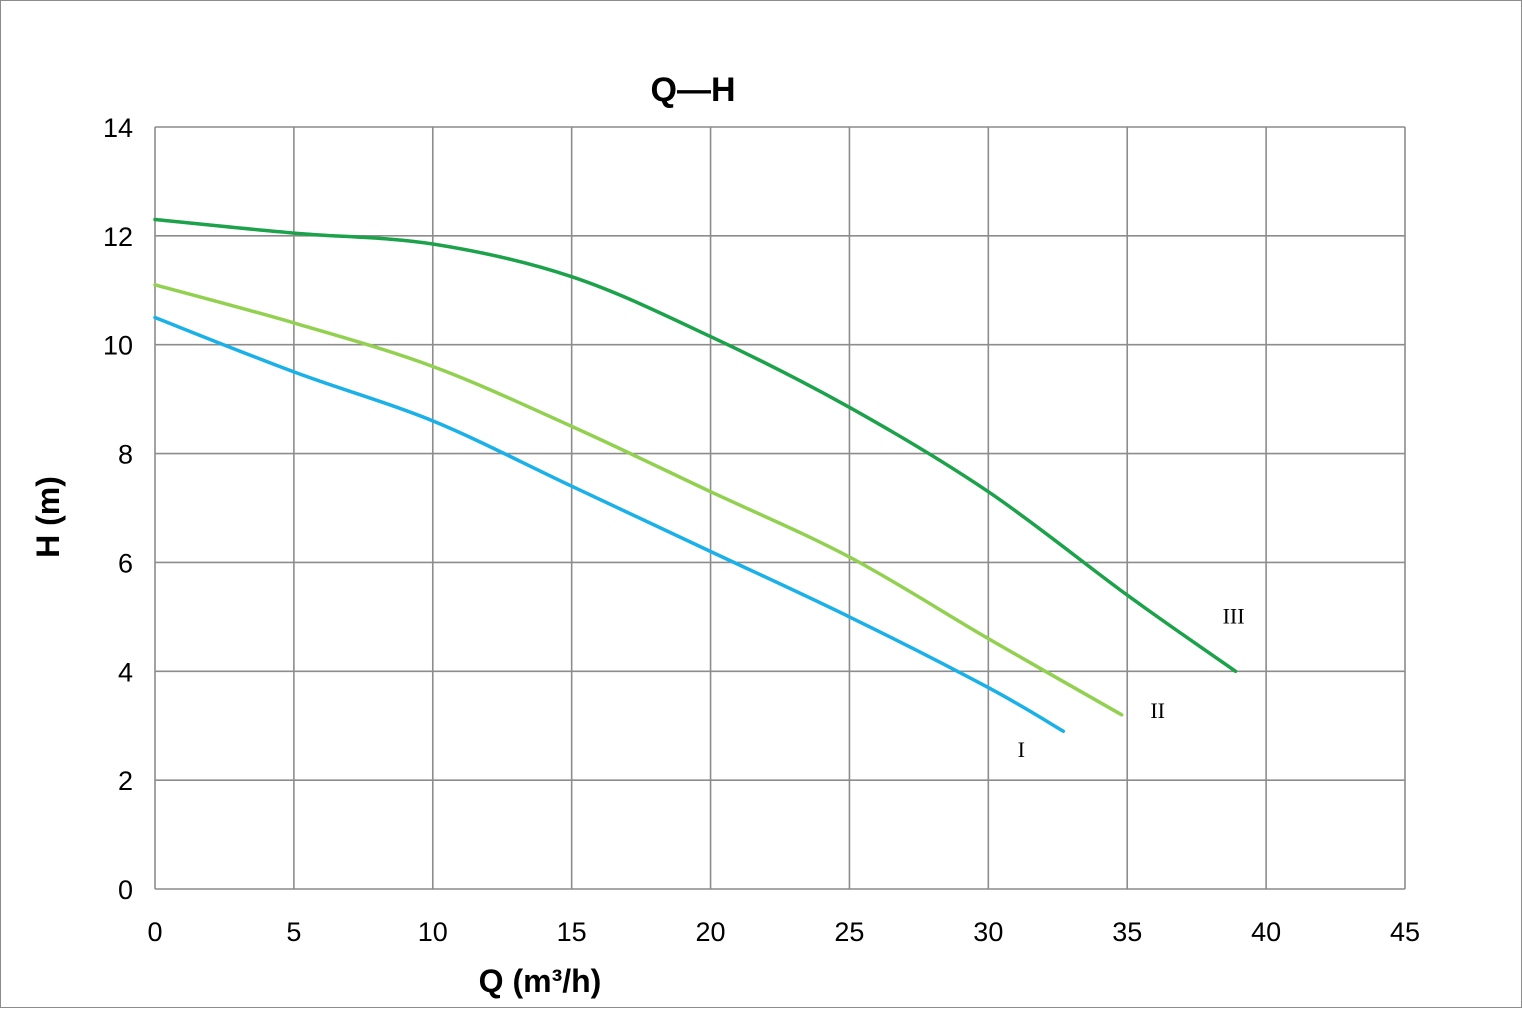  Describe the element at coordinates (118, 128) in the screenshot. I see `y-tick-label: 14` at that location.